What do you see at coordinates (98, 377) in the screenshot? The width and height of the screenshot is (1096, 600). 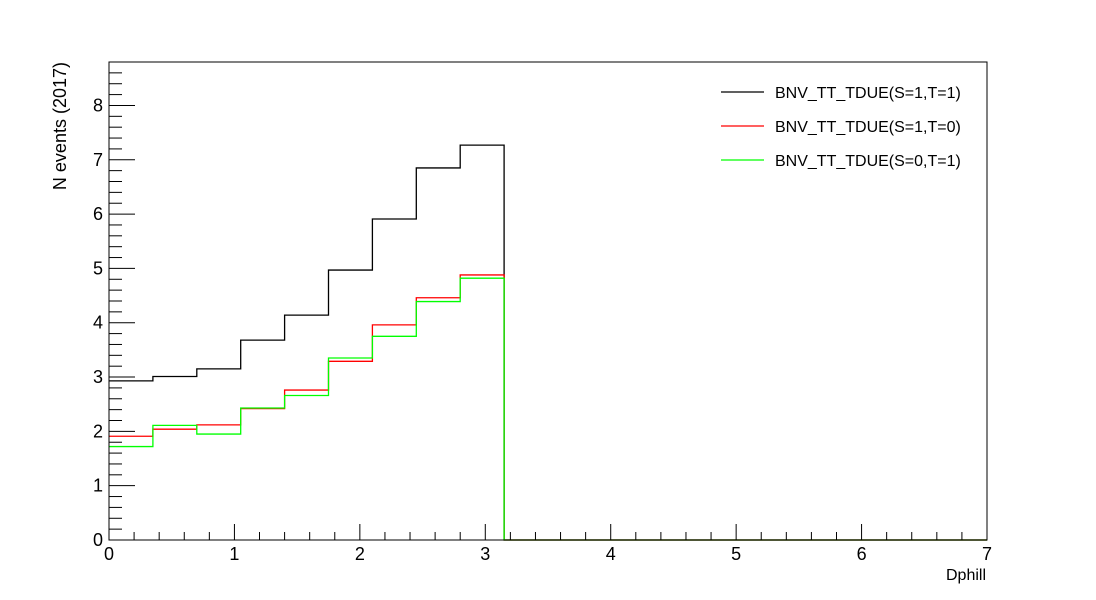 I see `y-tick-label: 3` at bounding box center [98, 377].